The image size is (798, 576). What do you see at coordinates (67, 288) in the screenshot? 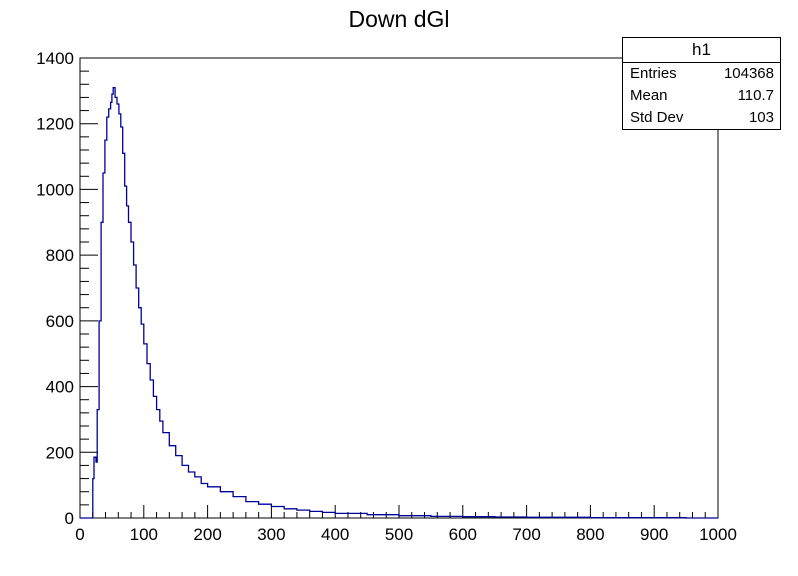
I see `y-axis: 0 200 400 600 800 1000 1200 1400` at bounding box center [67, 288].